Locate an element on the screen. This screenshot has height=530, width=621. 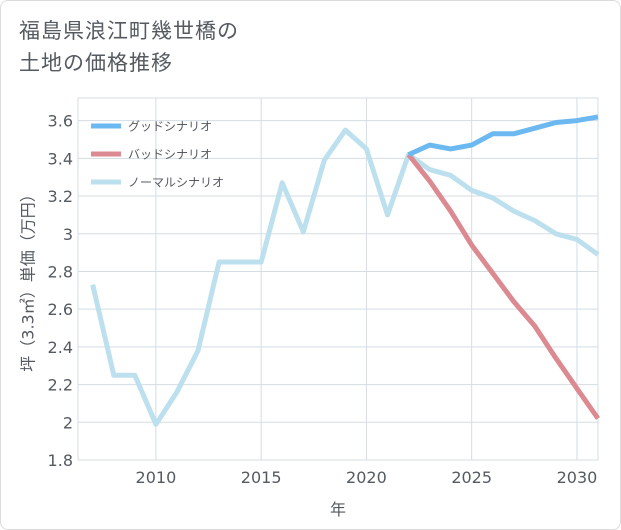
y-tick-label: 3 is located at coordinates (68, 234).